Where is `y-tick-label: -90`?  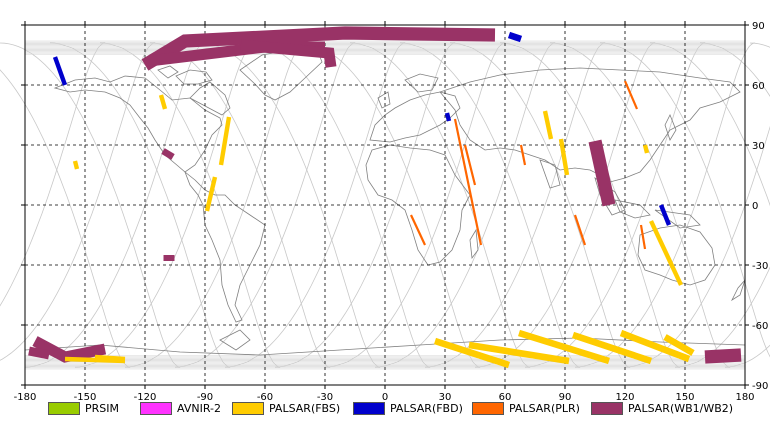 y-tick-label: -90 is located at coordinates (760, 386).